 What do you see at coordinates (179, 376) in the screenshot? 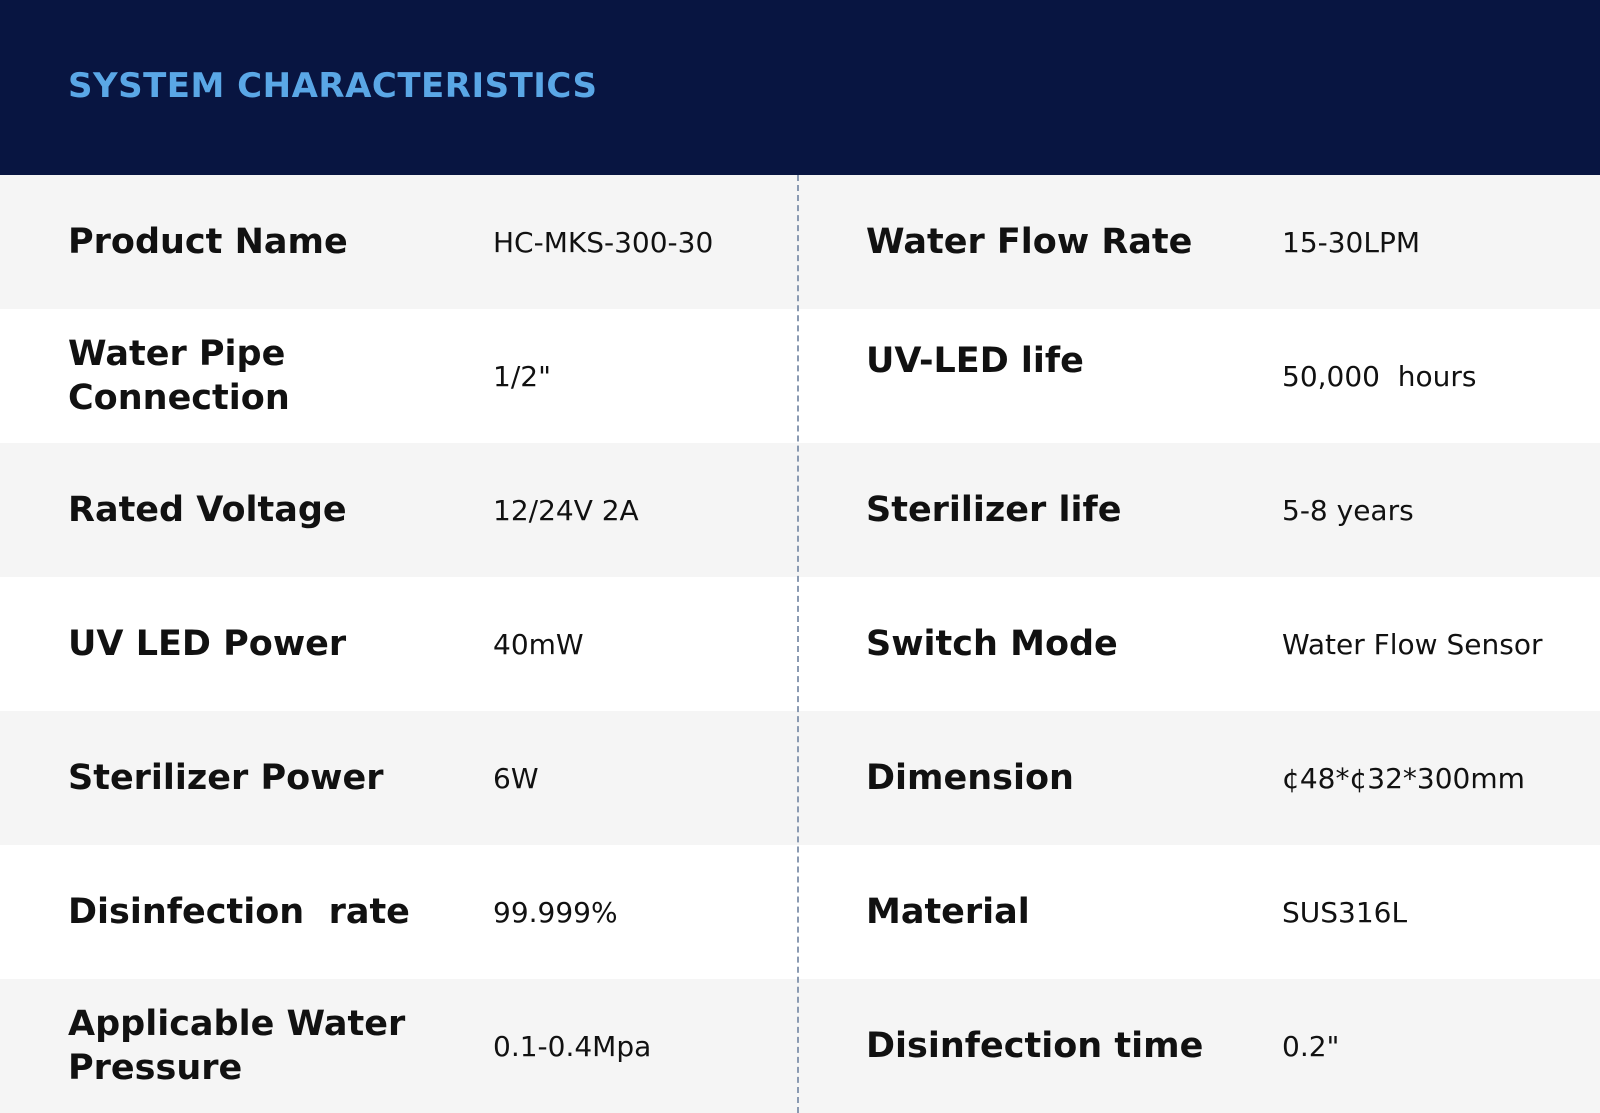
I see `spec-label: Water Pipe Connection` at bounding box center [179, 376].